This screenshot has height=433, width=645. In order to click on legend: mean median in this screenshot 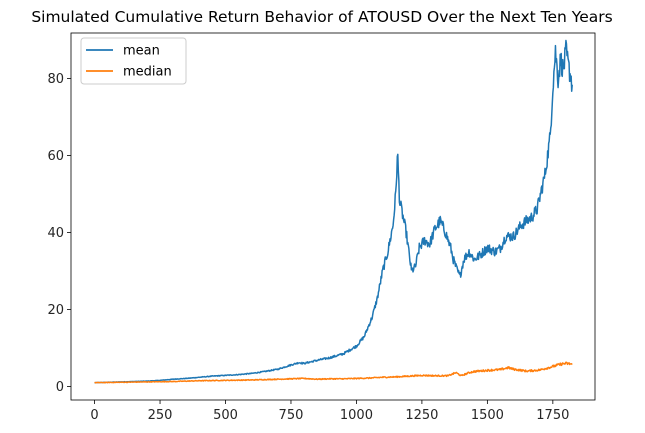, I will do `click(133, 61)`.